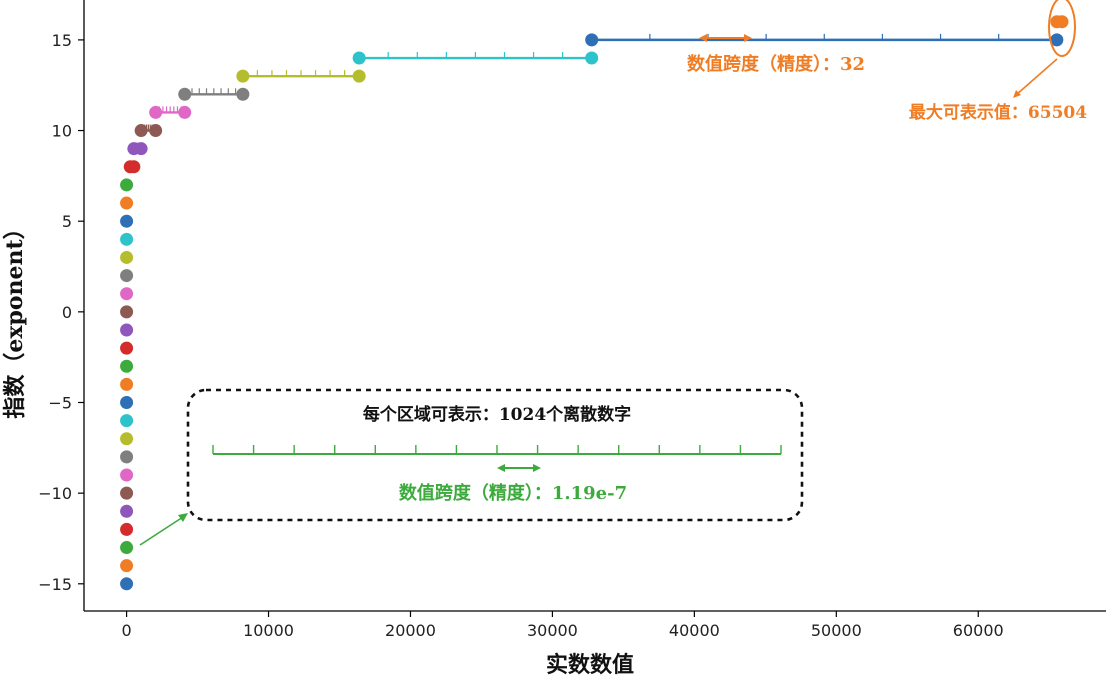 The height and width of the screenshot is (685, 1106). Describe the element at coordinates (60, 402) in the screenshot. I see `y-tick-label: −5` at that location.